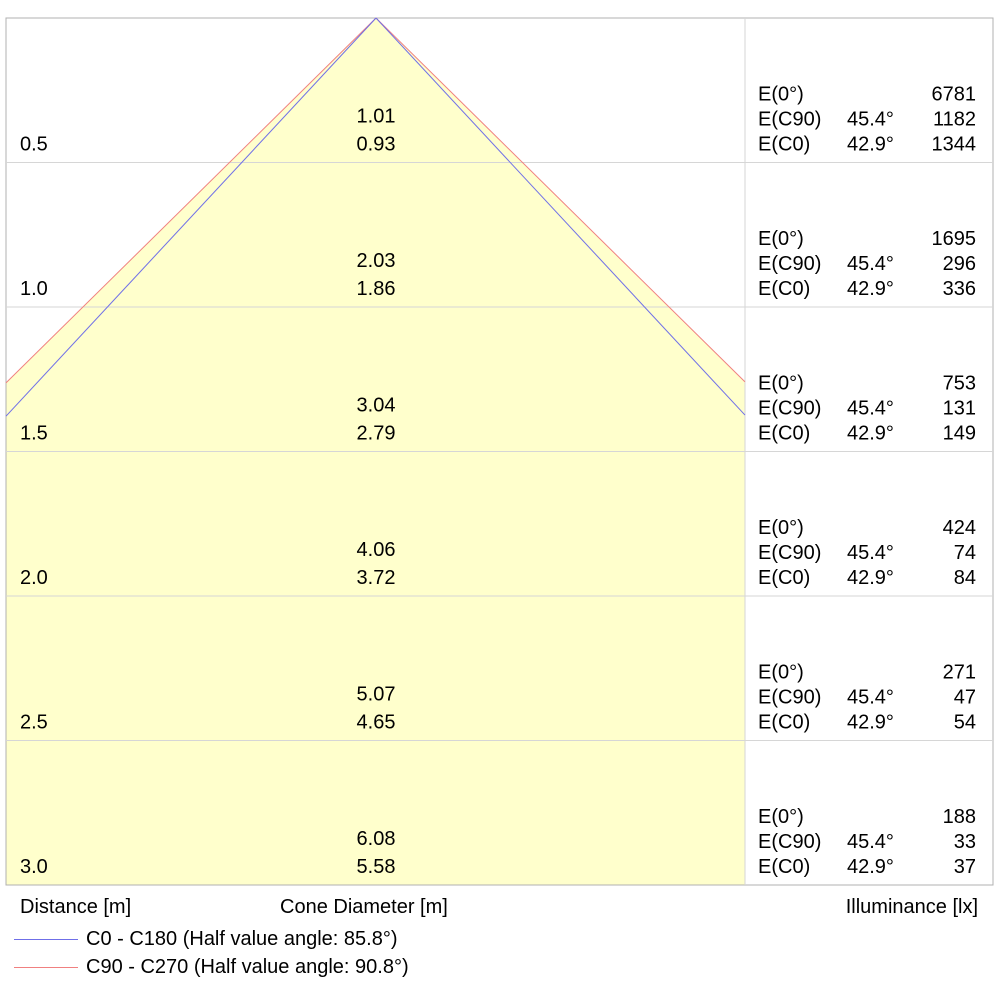 The image size is (1000, 1000). What do you see at coordinates (959, 409) in the screenshot?
I see `ec90-value: 131` at bounding box center [959, 409].